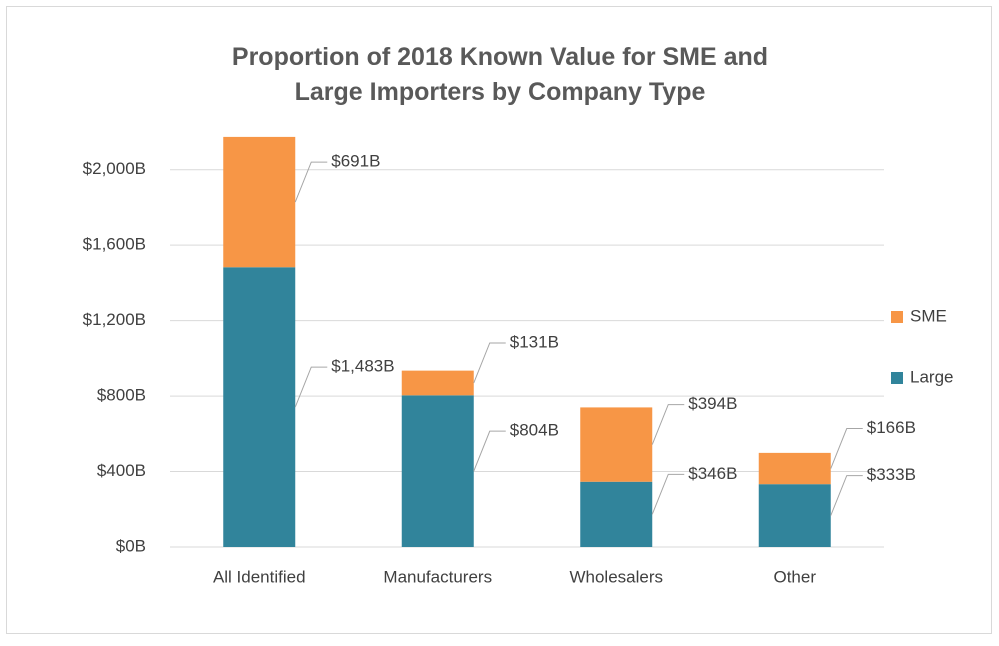 The height and width of the screenshot is (646, 999). What do you see at coordinates (891, 474) in the screenshot?
I see `data-label: $333B` at bounding box center [891, 474].